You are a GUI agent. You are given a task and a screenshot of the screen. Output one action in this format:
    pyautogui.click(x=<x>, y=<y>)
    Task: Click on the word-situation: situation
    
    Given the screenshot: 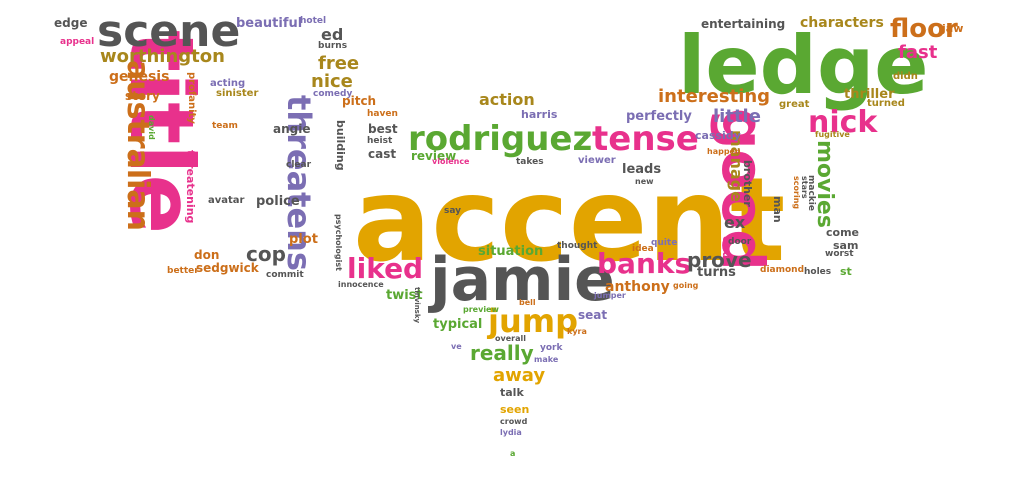 What is the action you would take?
    pyautogui.click(x=511, y=251)
    